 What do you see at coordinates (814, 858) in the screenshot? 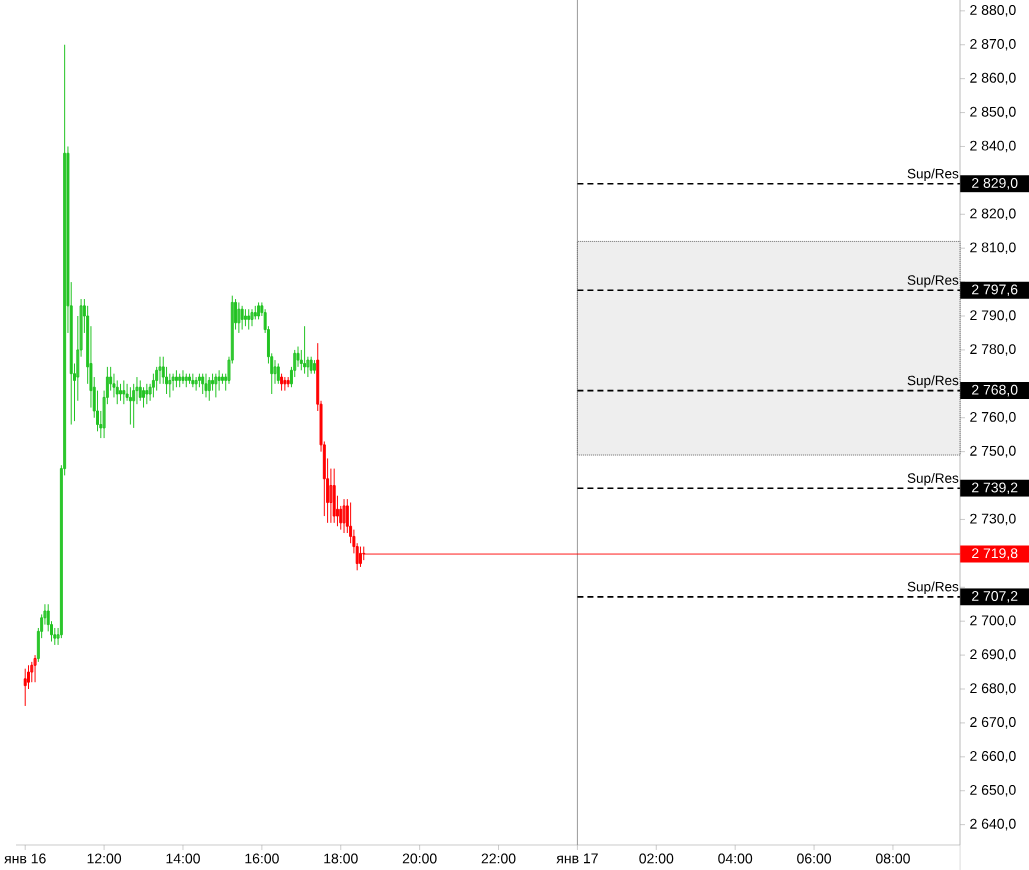
I see `x-tick-label: 06:00` at bounding box center [814, 858].